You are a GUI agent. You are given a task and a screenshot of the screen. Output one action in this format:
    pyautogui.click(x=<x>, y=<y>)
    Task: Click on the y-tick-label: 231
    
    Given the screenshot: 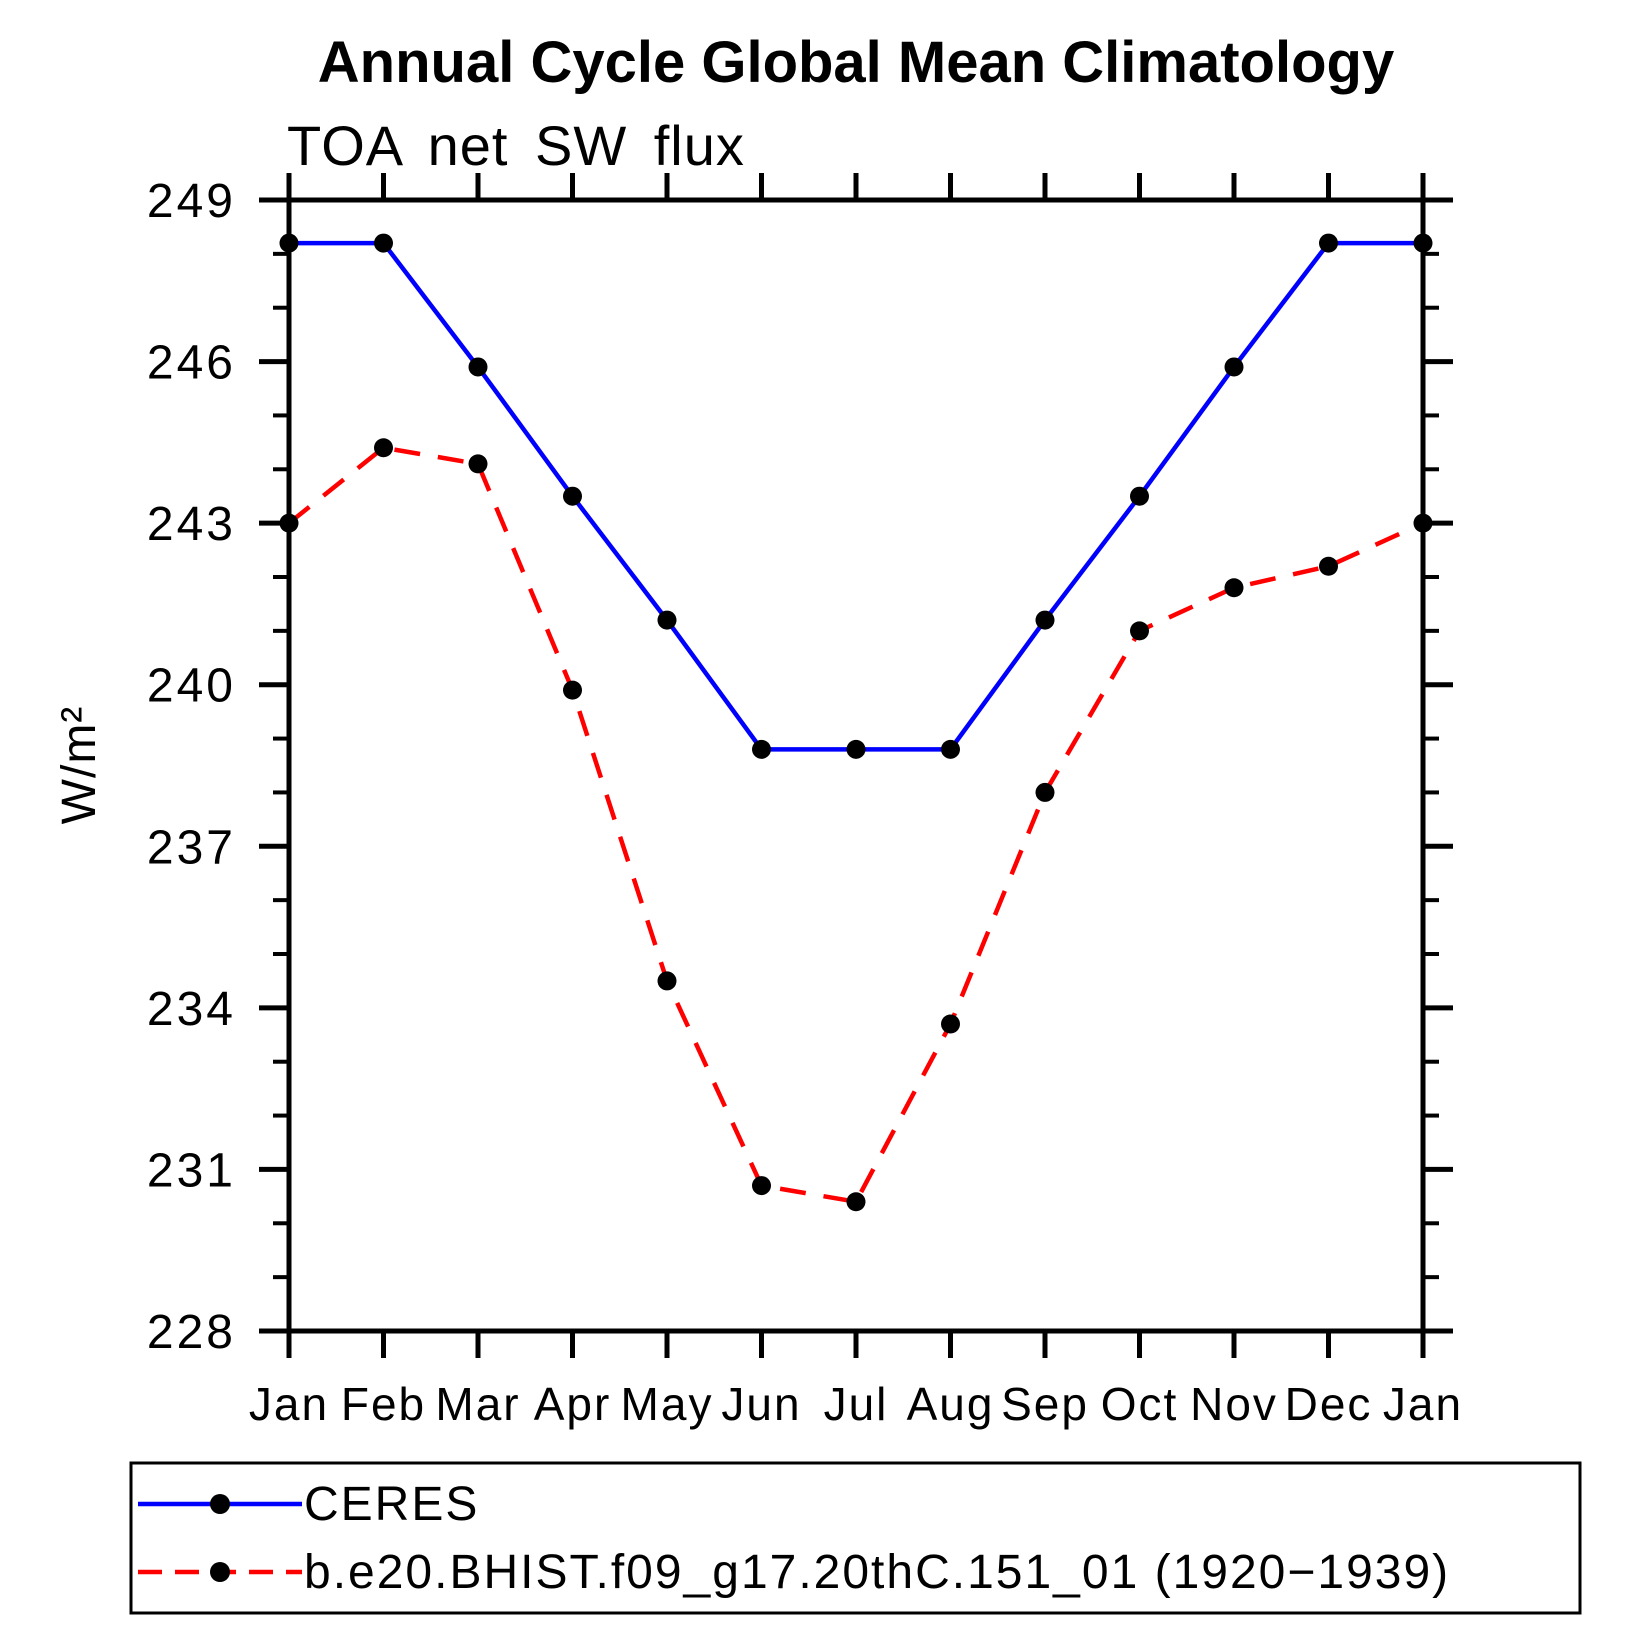 What is the action you would take?
    pyautogui.click(x=191, y=1170)
    